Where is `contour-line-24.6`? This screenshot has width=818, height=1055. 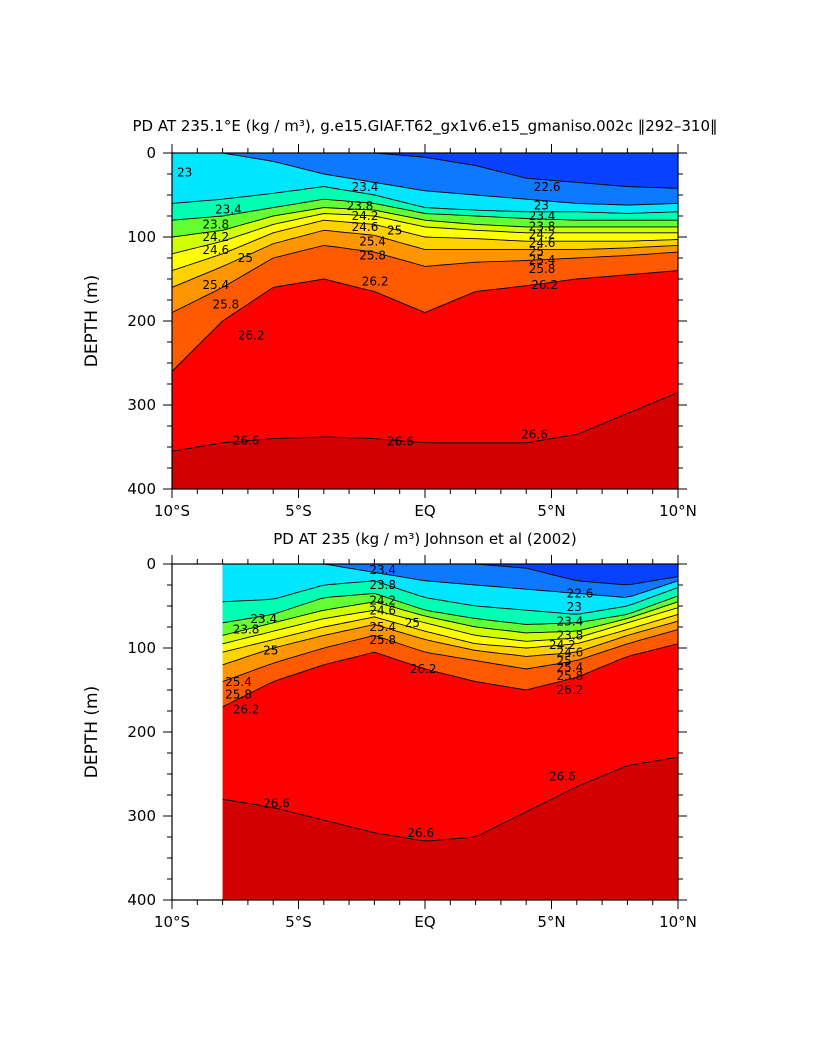 contour-line-24.6 is located at coordinates (425, 234).